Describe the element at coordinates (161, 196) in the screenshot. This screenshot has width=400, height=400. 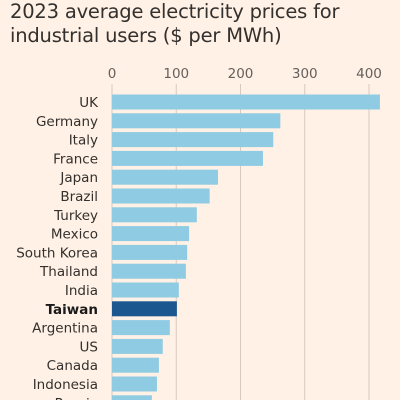
I see `bar-brazil` at that location.